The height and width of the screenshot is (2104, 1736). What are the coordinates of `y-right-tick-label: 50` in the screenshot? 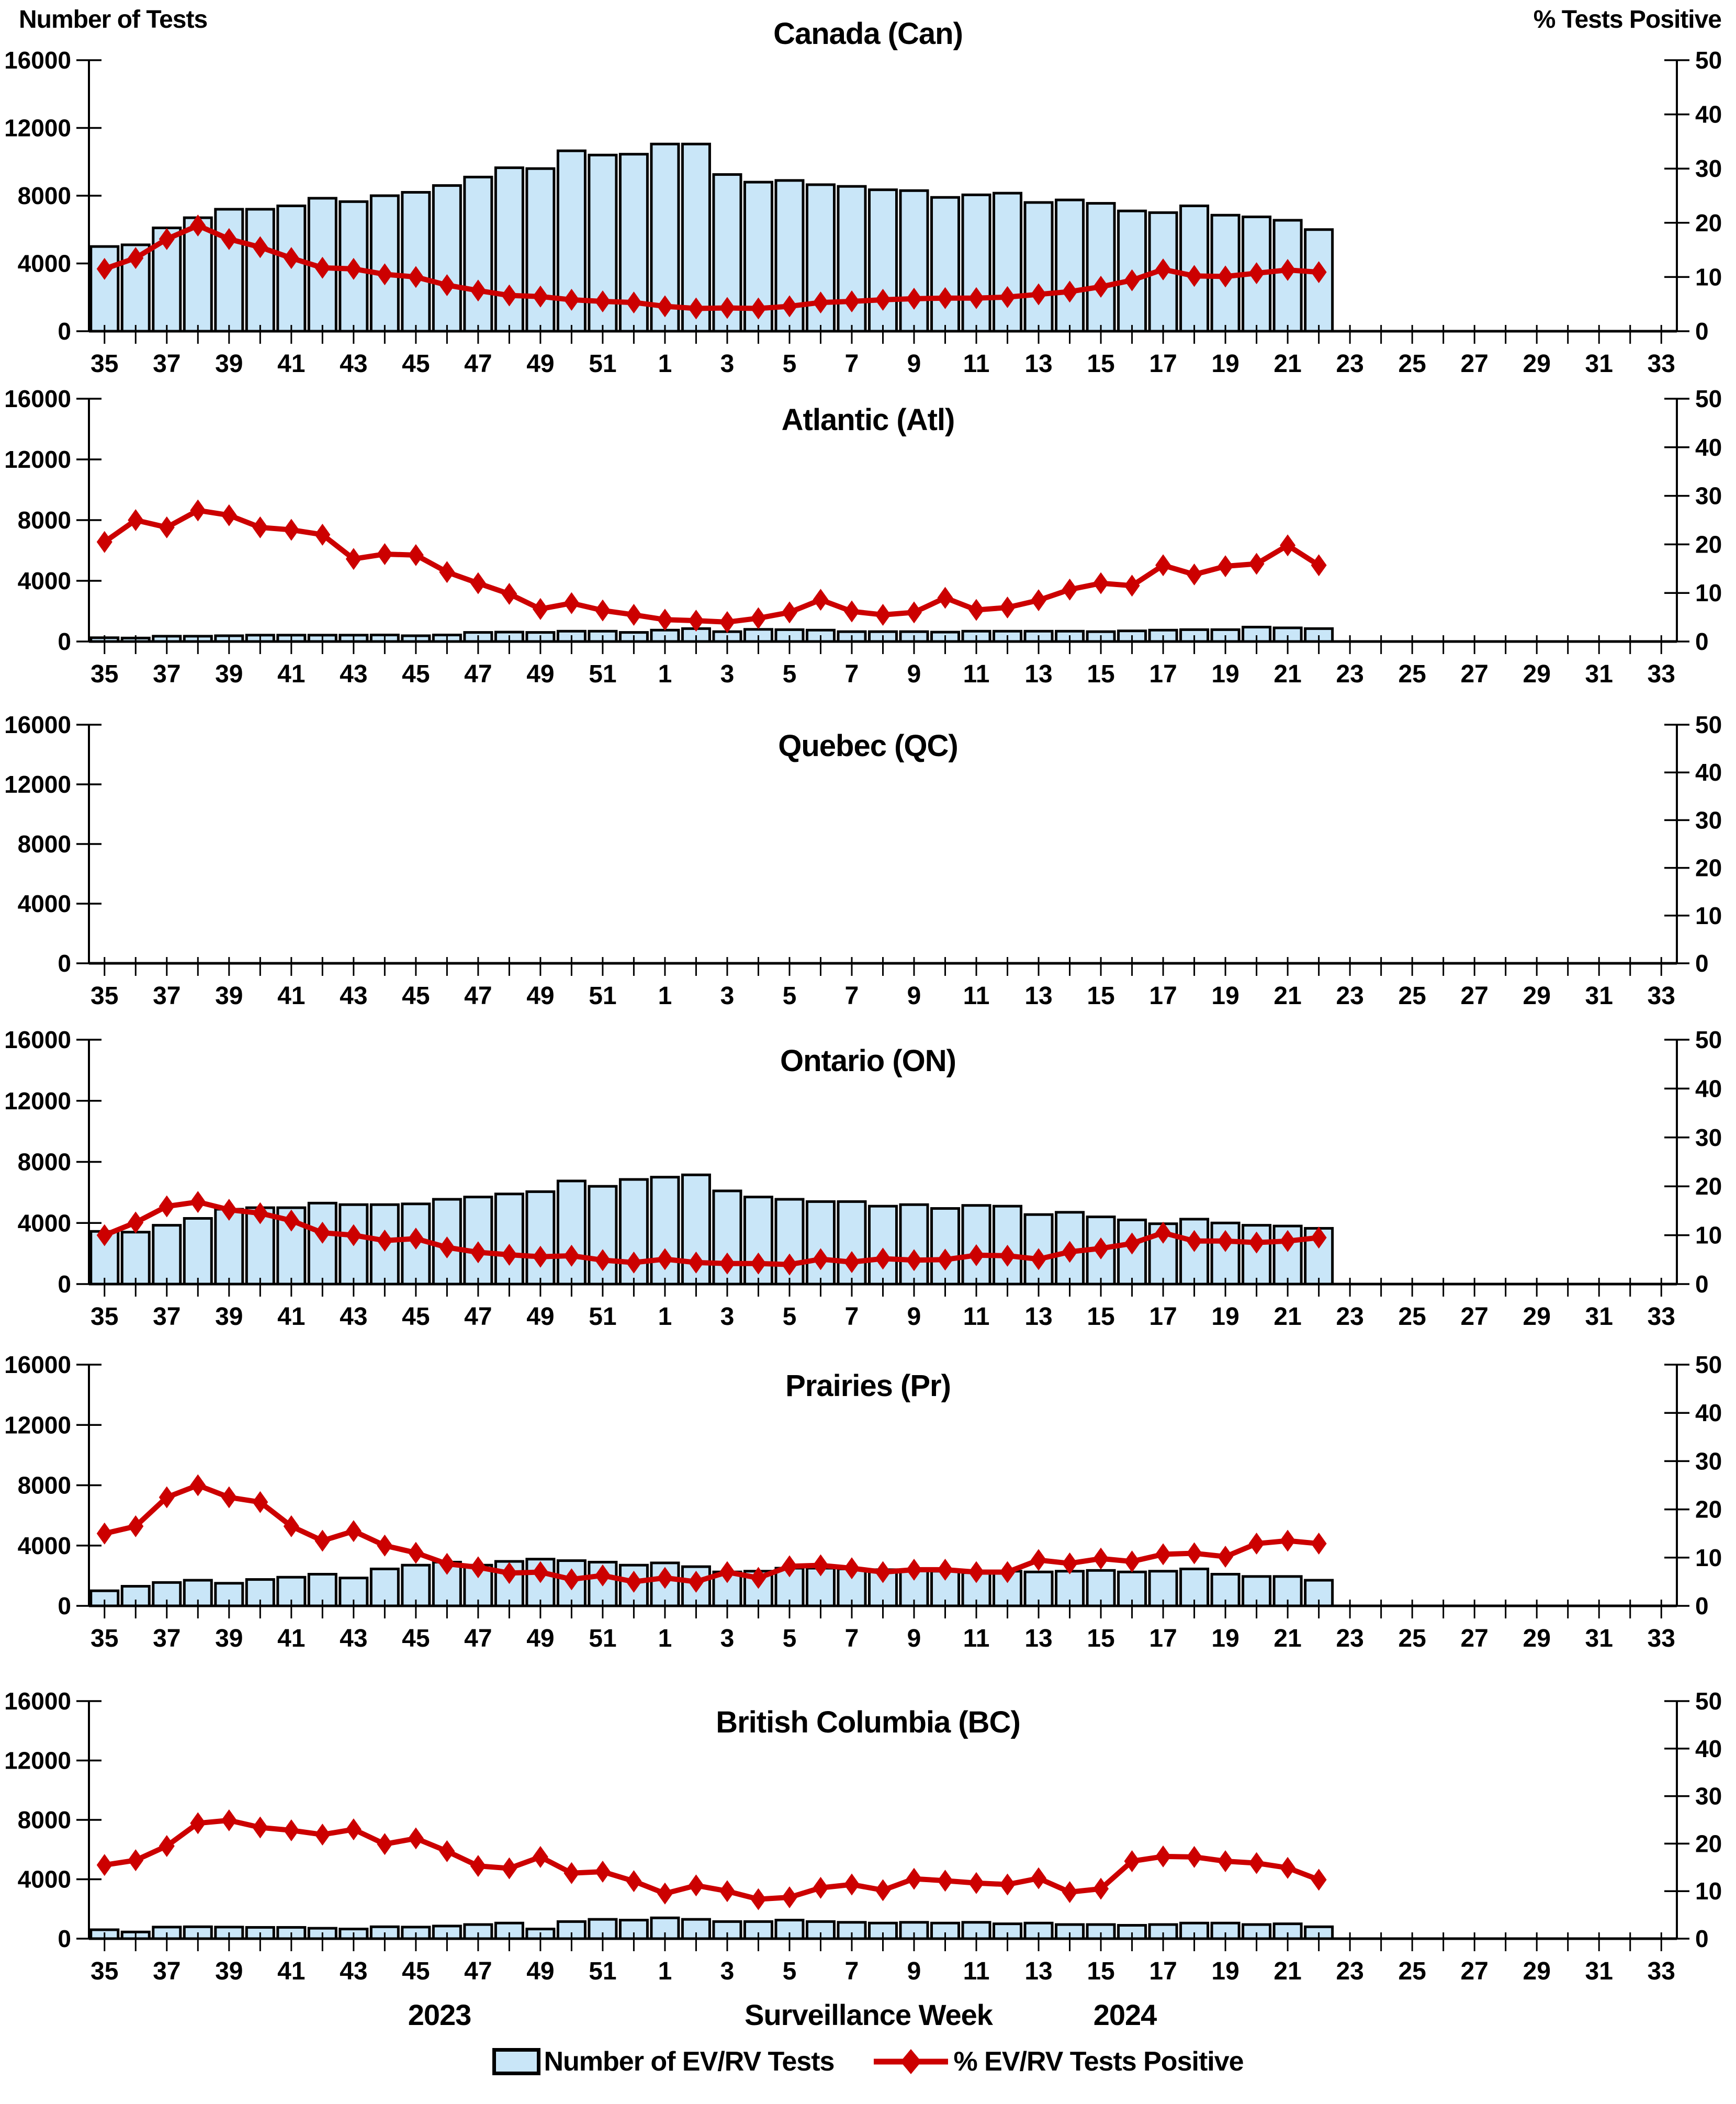 It's located at (1709, 724).